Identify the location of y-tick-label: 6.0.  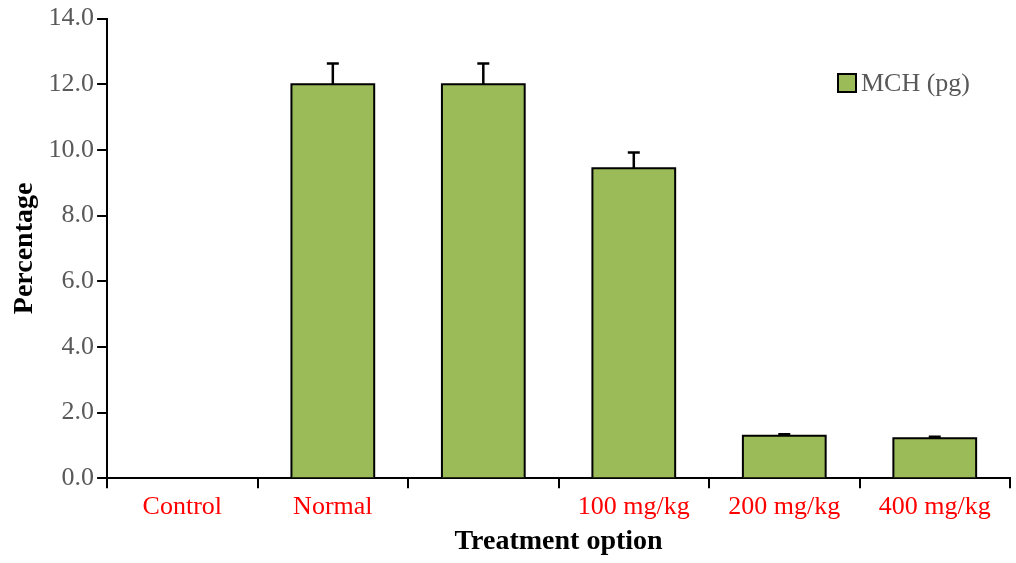
(78, 280).